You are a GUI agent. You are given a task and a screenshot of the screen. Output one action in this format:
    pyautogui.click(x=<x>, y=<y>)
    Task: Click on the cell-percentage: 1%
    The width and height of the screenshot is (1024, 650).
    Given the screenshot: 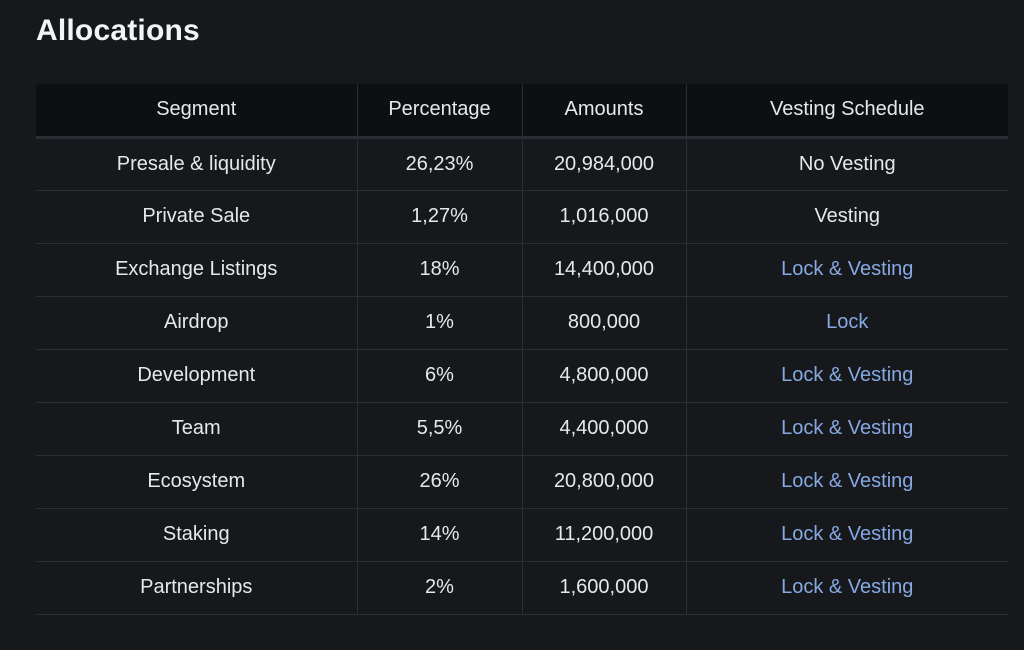 What is the action you would take?
    pyautogui.click(x=439, y=323)
    